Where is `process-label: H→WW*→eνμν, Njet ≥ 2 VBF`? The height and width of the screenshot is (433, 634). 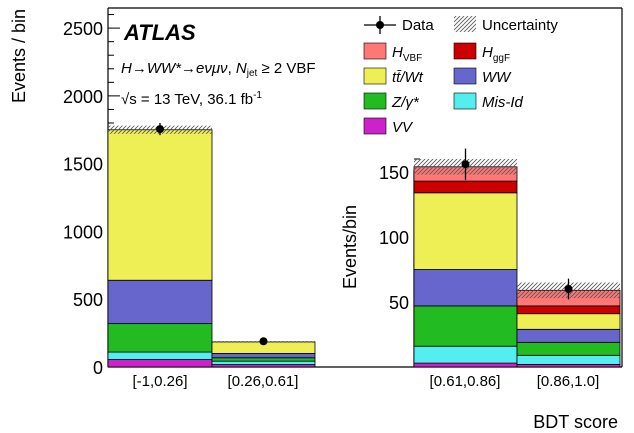
process-label: H→WW*→eνμν, Njet ≥ 2 VBF is located at coordinates (218, 69).